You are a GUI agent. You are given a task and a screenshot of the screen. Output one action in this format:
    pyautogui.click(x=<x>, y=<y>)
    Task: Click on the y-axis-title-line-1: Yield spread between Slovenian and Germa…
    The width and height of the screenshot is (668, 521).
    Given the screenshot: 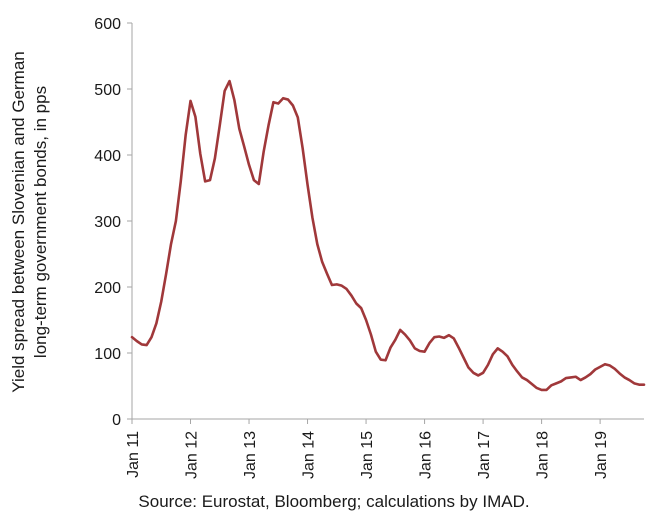 What is the action you would take?
    pyautogui.click(x=18, y=221)
    